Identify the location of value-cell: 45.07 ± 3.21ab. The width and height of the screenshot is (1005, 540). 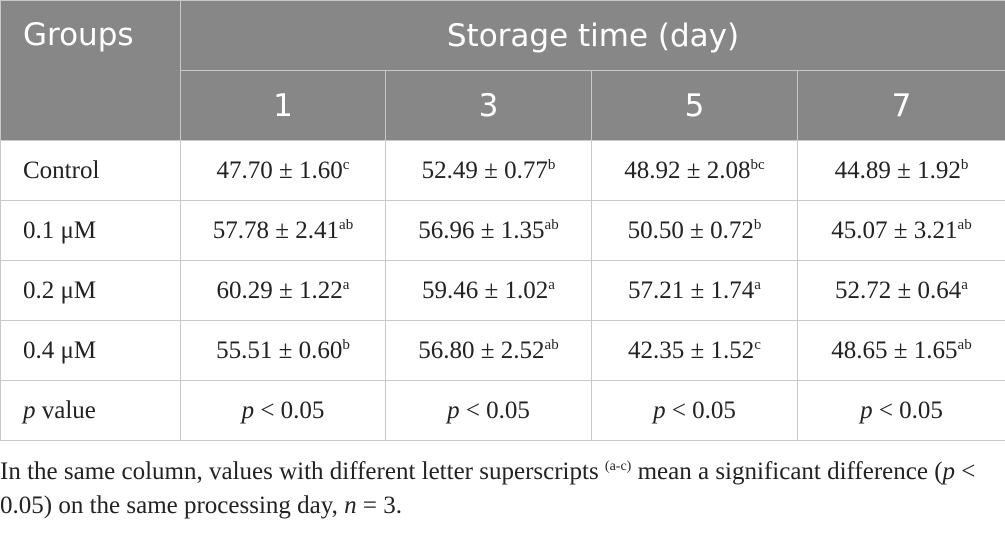
(901, 230).